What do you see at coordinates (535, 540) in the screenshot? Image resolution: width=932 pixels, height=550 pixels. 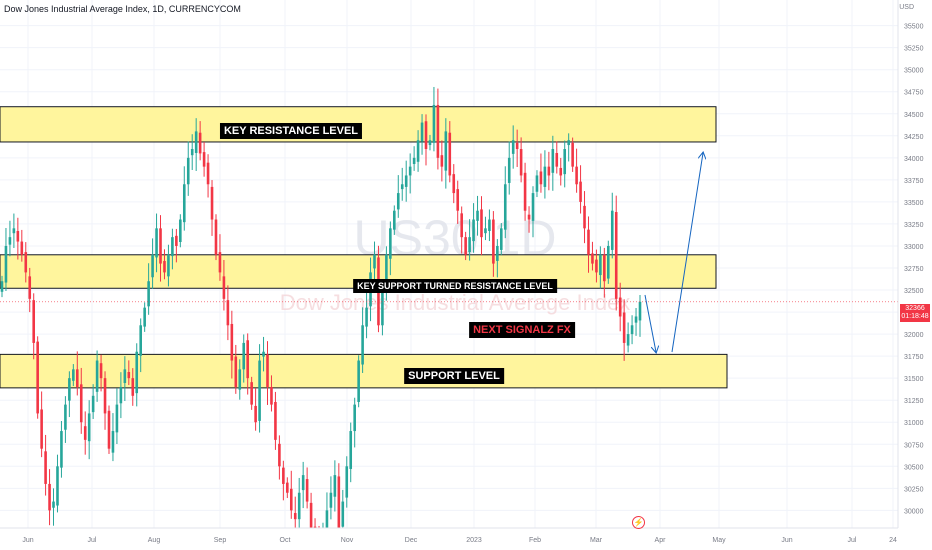 I see `time-tick-label: Feb` at bounding box center [535, 540].